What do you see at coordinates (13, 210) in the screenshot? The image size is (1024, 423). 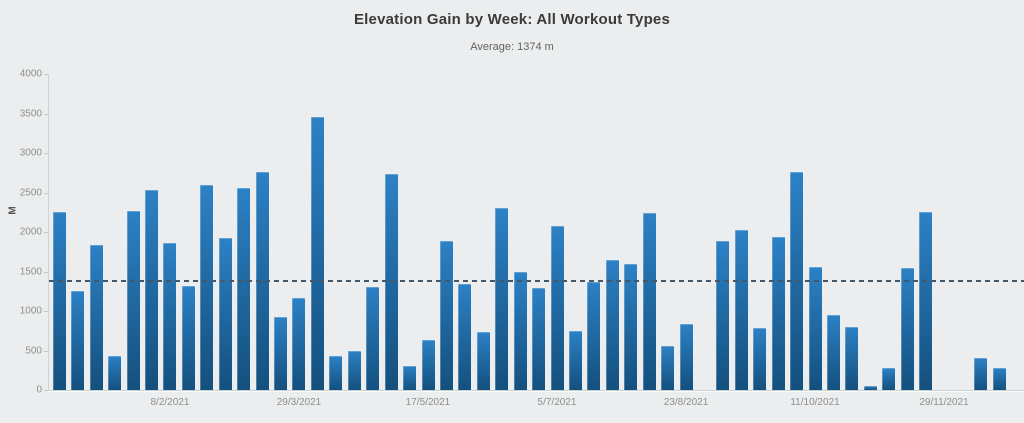 I see `y-axis-title: M` at bounding box center [13, 210].